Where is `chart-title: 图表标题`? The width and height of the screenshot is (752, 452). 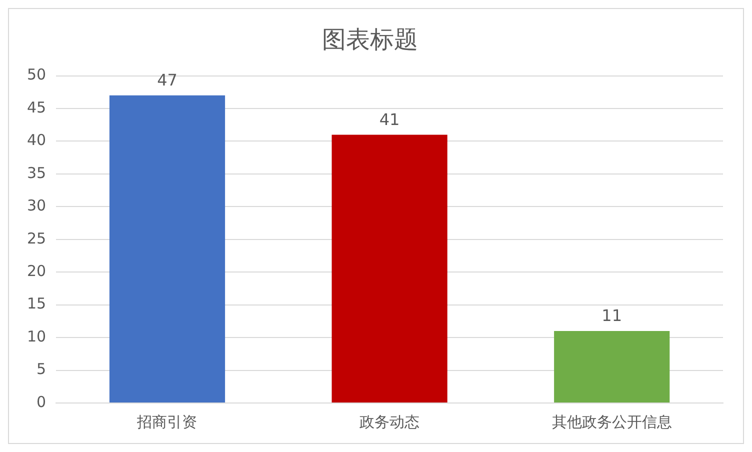 chart-title: 图表标题 is located at coordinates (370, 40).